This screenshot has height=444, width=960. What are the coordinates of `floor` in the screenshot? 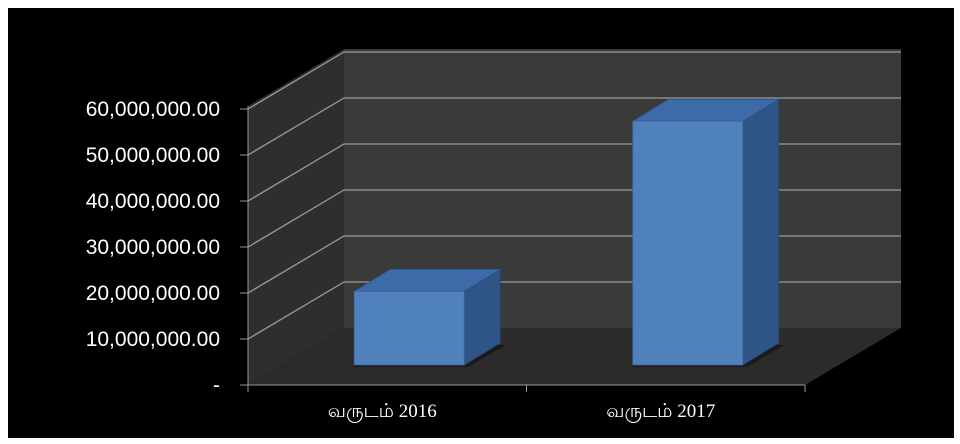 It's located at (574, 356).